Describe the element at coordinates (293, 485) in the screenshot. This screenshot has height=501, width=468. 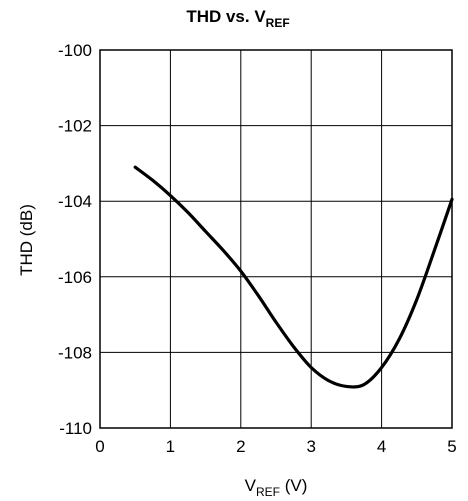
I see `x-axis-label-unit: (V)` at that location.